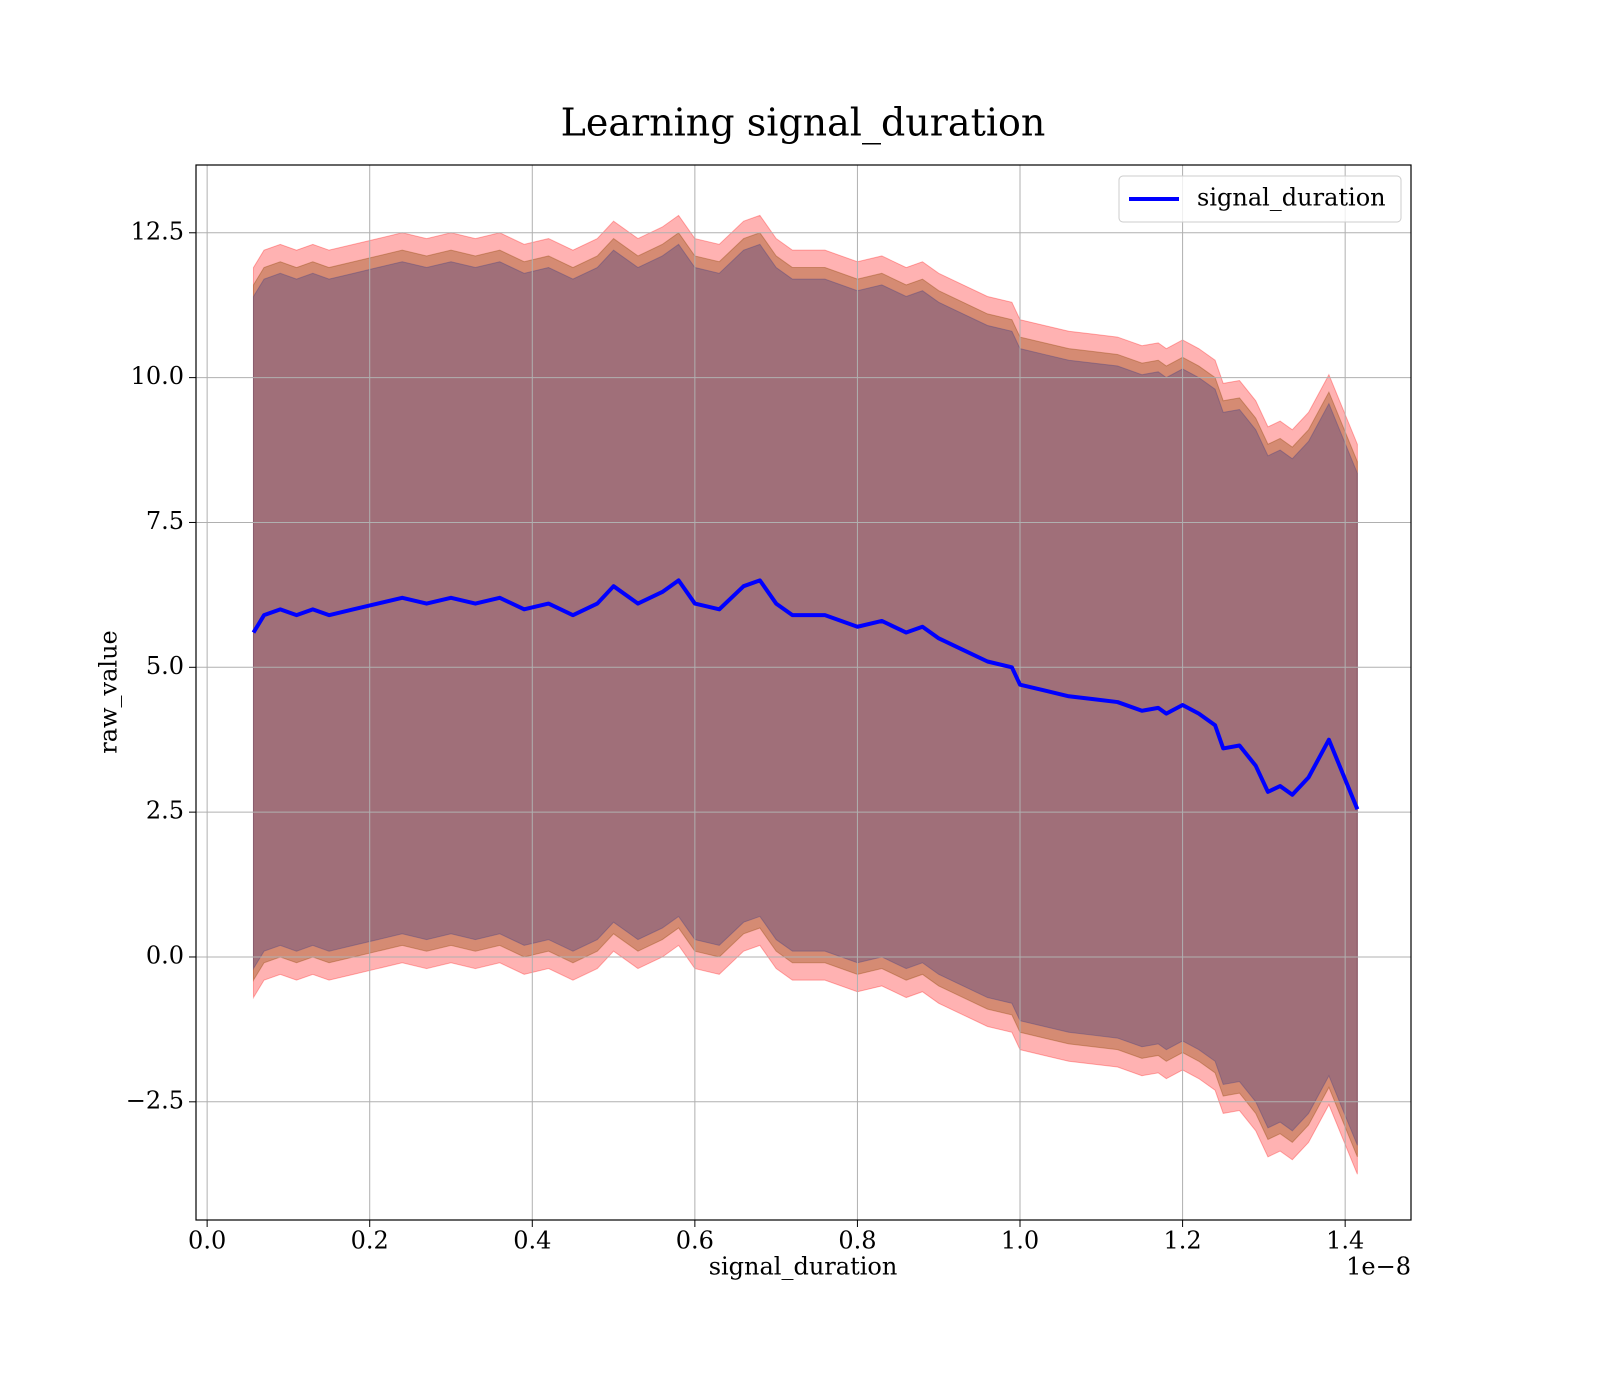 The image size is (1600, 1400). What do you see at coordinates (803, 1267) in the screenshot?
I see `x-axis-label: signal_duration` at bounding box center [803, 1267].